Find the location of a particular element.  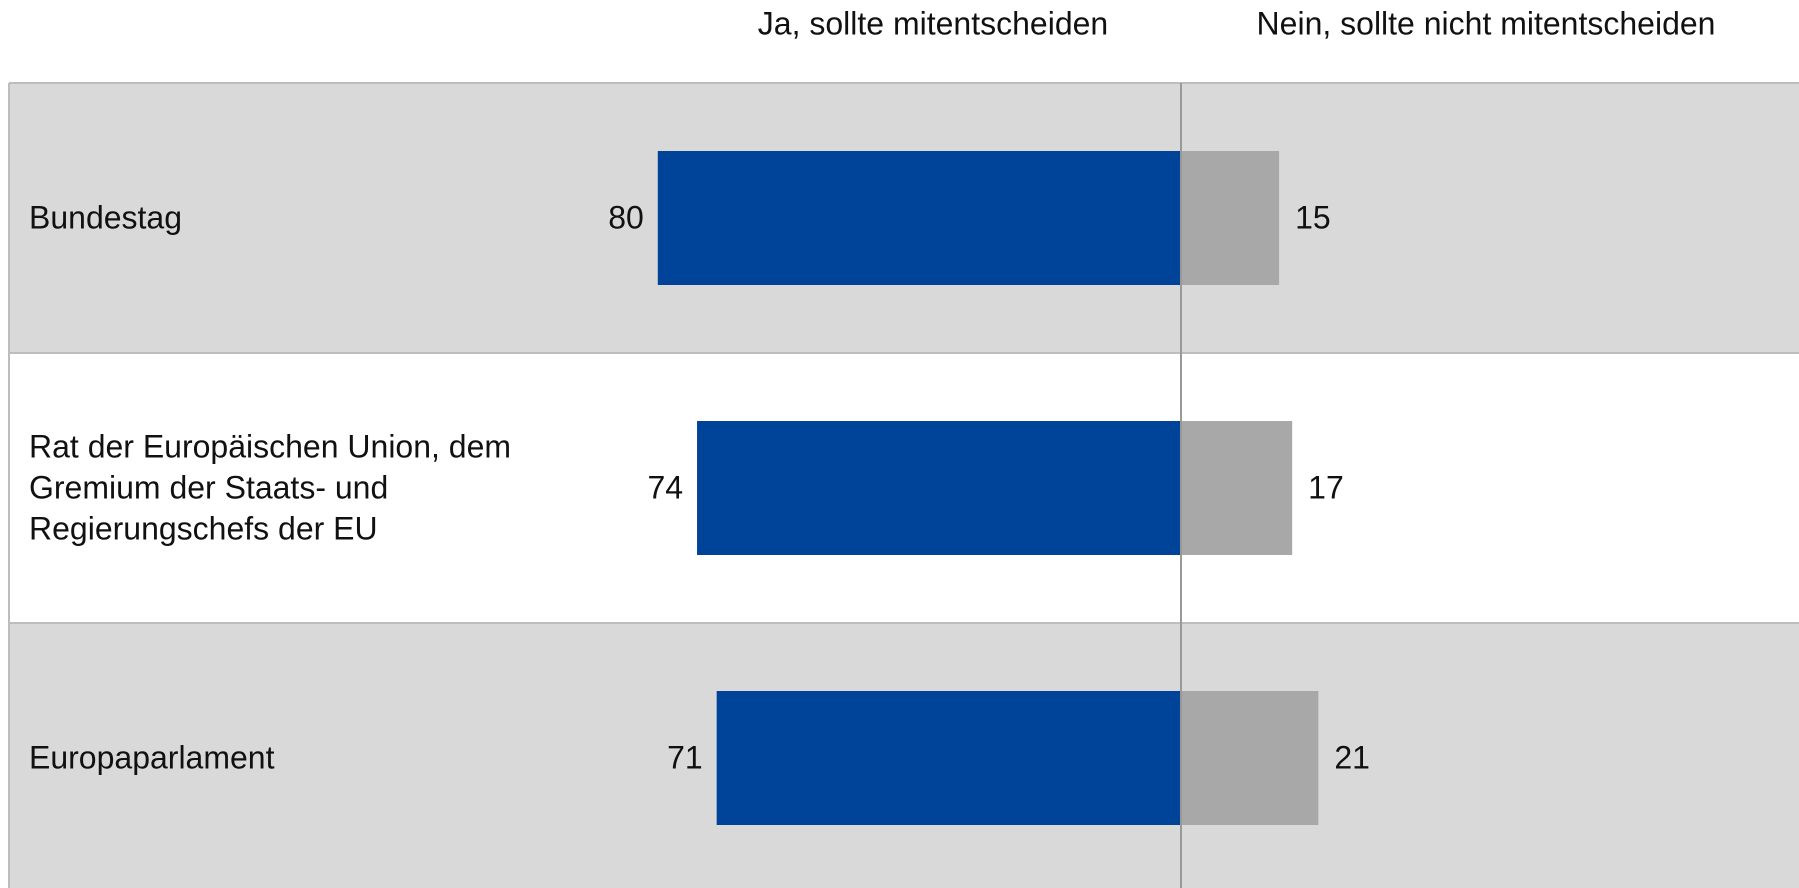

value-label: 80 is located at coordinates (626, 217).